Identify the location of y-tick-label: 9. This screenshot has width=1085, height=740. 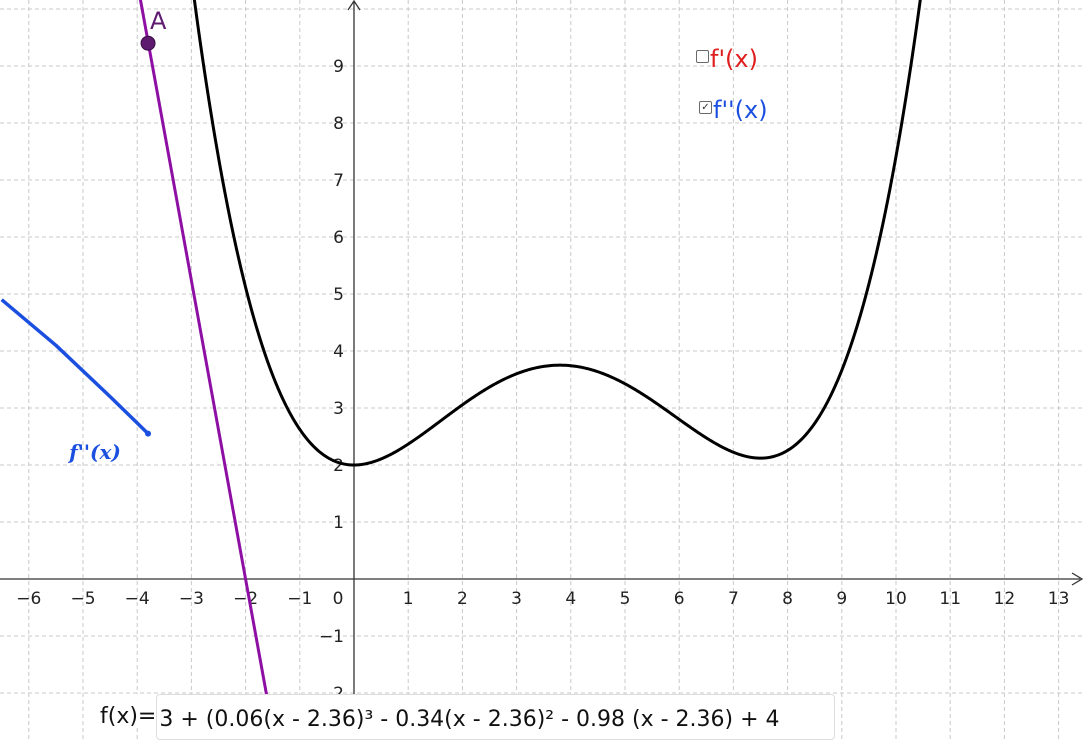
(338, 67).